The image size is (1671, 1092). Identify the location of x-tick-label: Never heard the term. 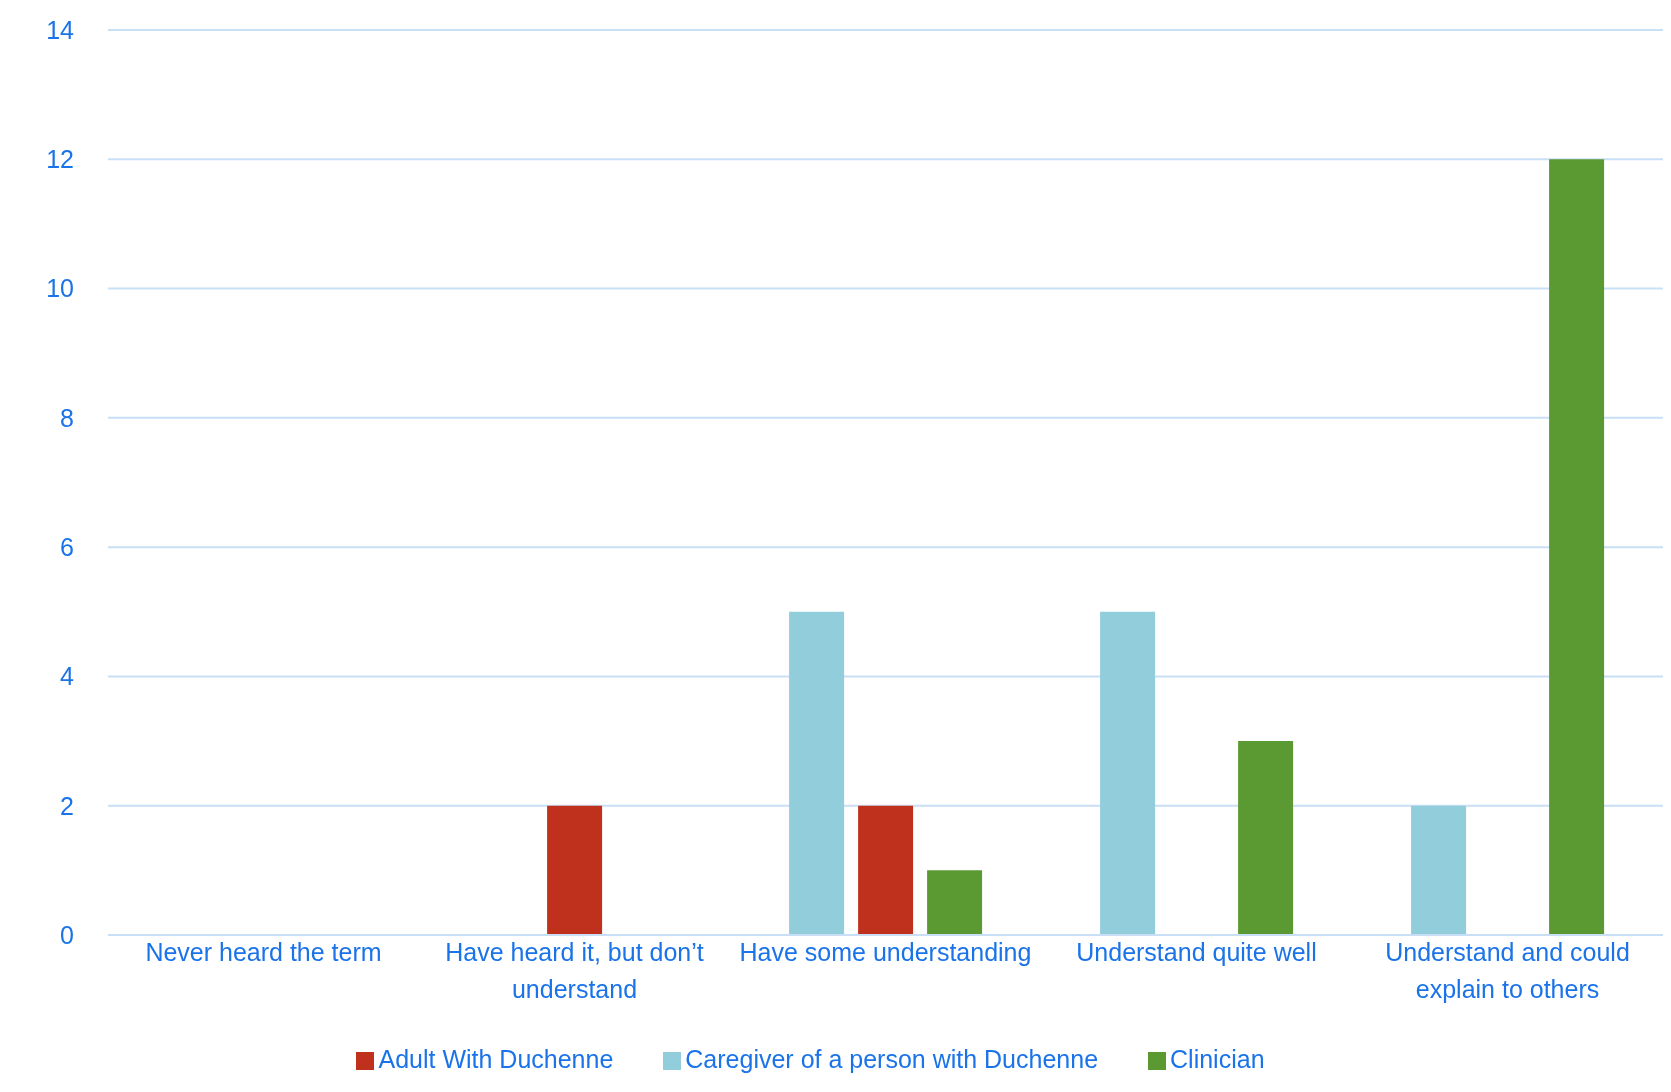
(263, 952).